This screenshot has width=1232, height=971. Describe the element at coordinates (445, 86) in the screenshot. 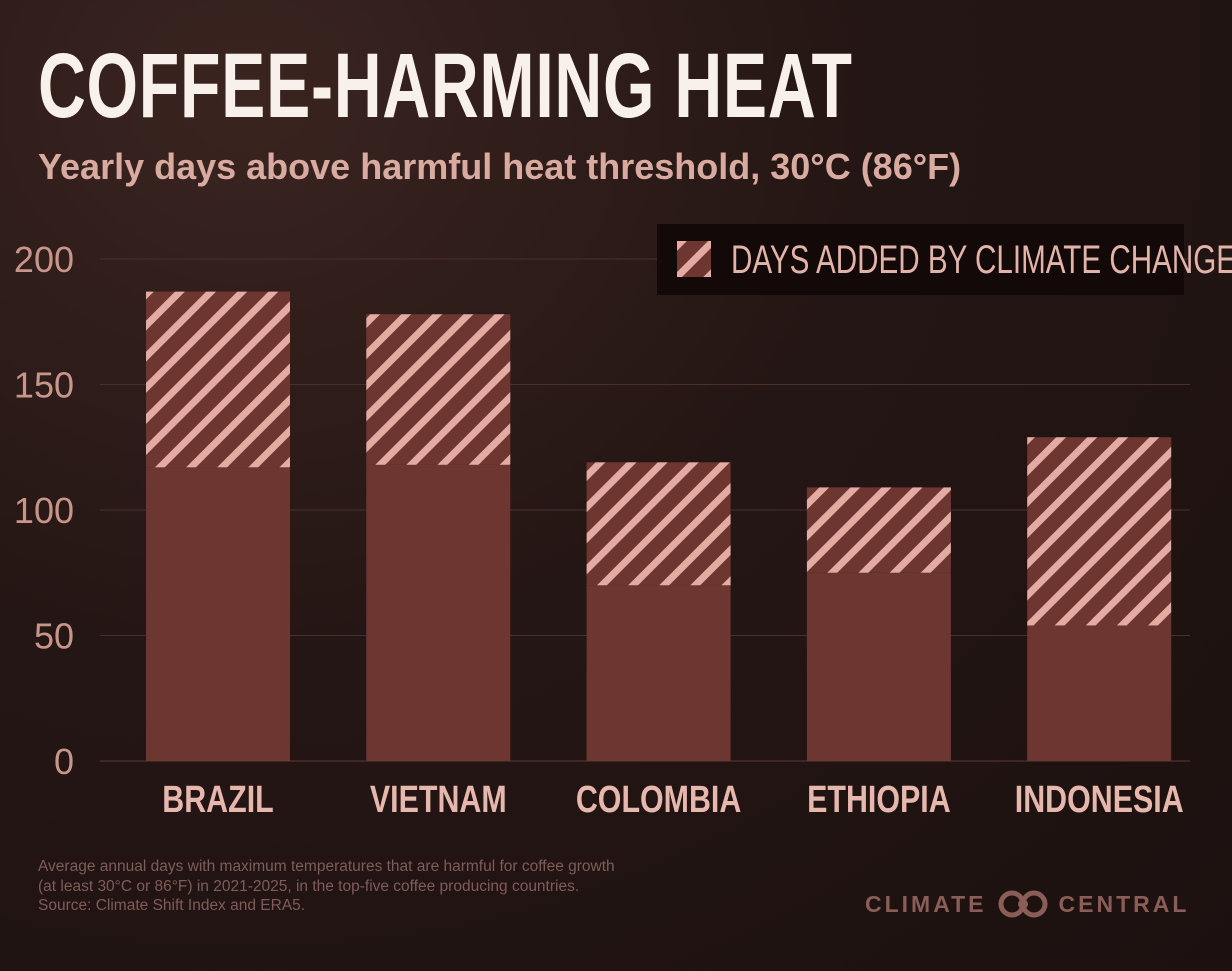

I see `chart-title: COFFEE-HARMING HEAT` at that location.